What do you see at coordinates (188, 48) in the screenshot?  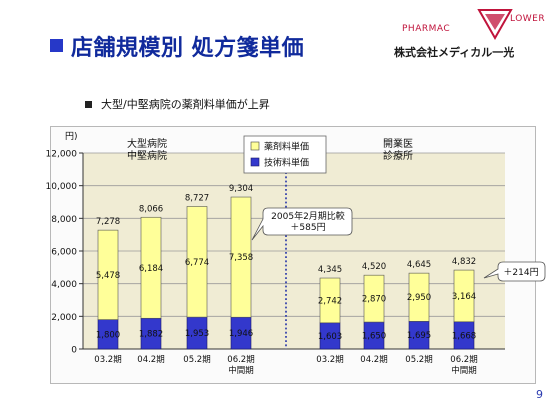 I see `page-title: 店舗規模別 処方箋単価` at bounding box center [188, 48].